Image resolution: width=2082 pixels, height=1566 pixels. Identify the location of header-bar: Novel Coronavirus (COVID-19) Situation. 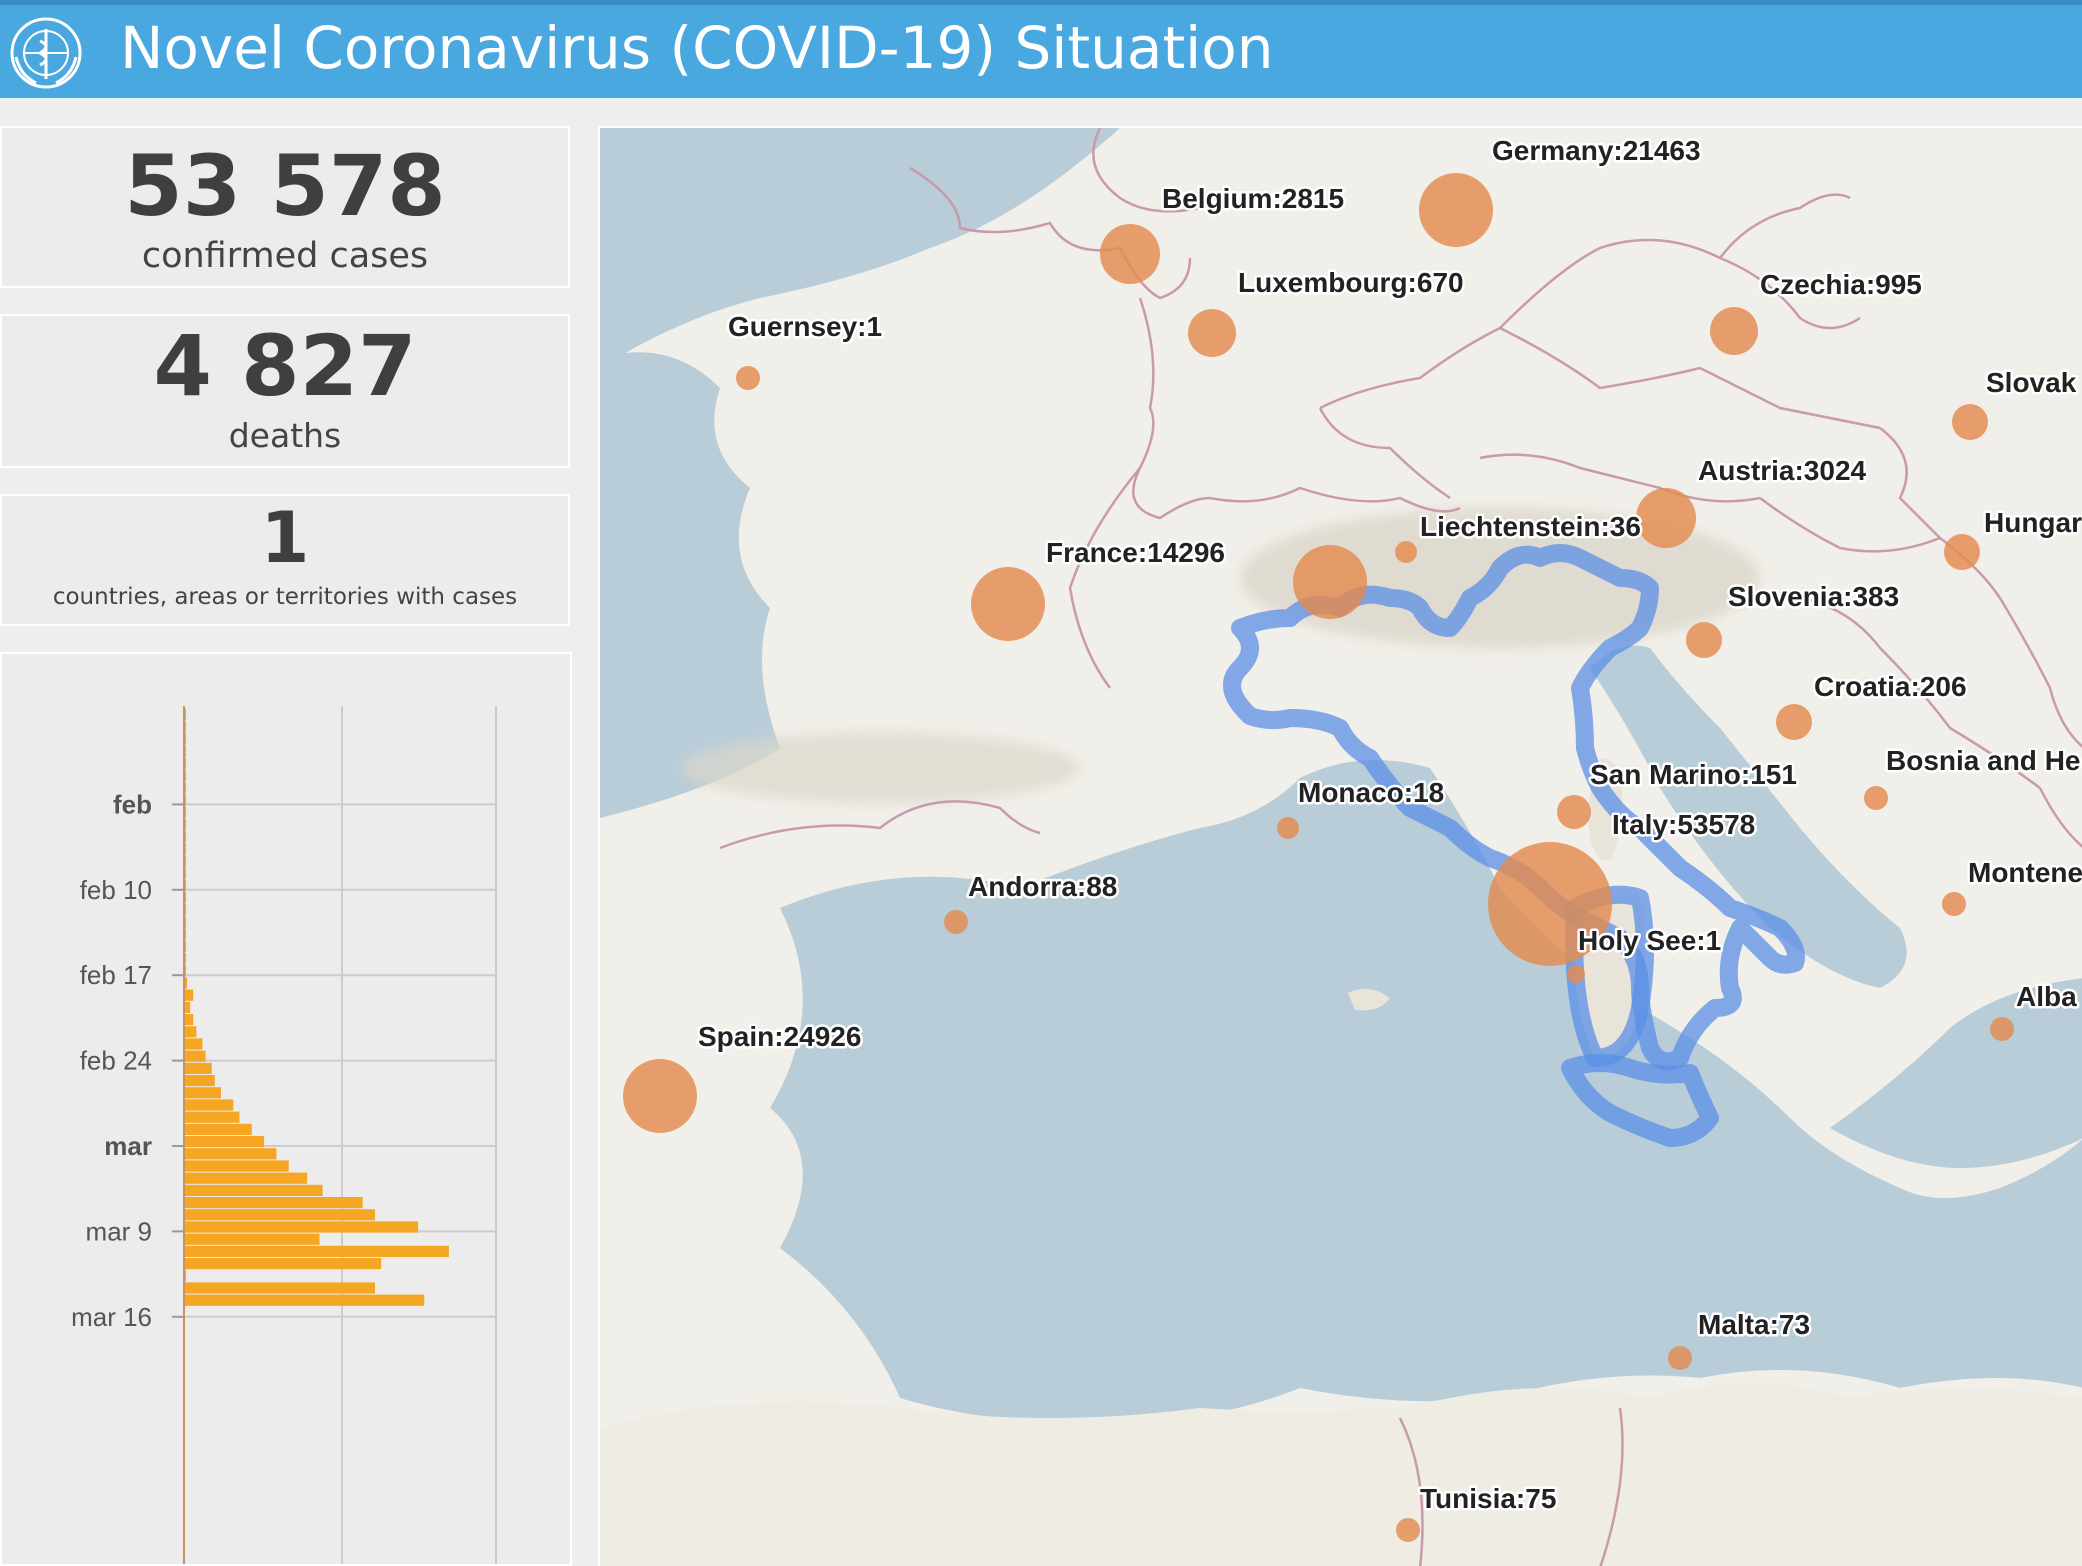
(1041, 49).